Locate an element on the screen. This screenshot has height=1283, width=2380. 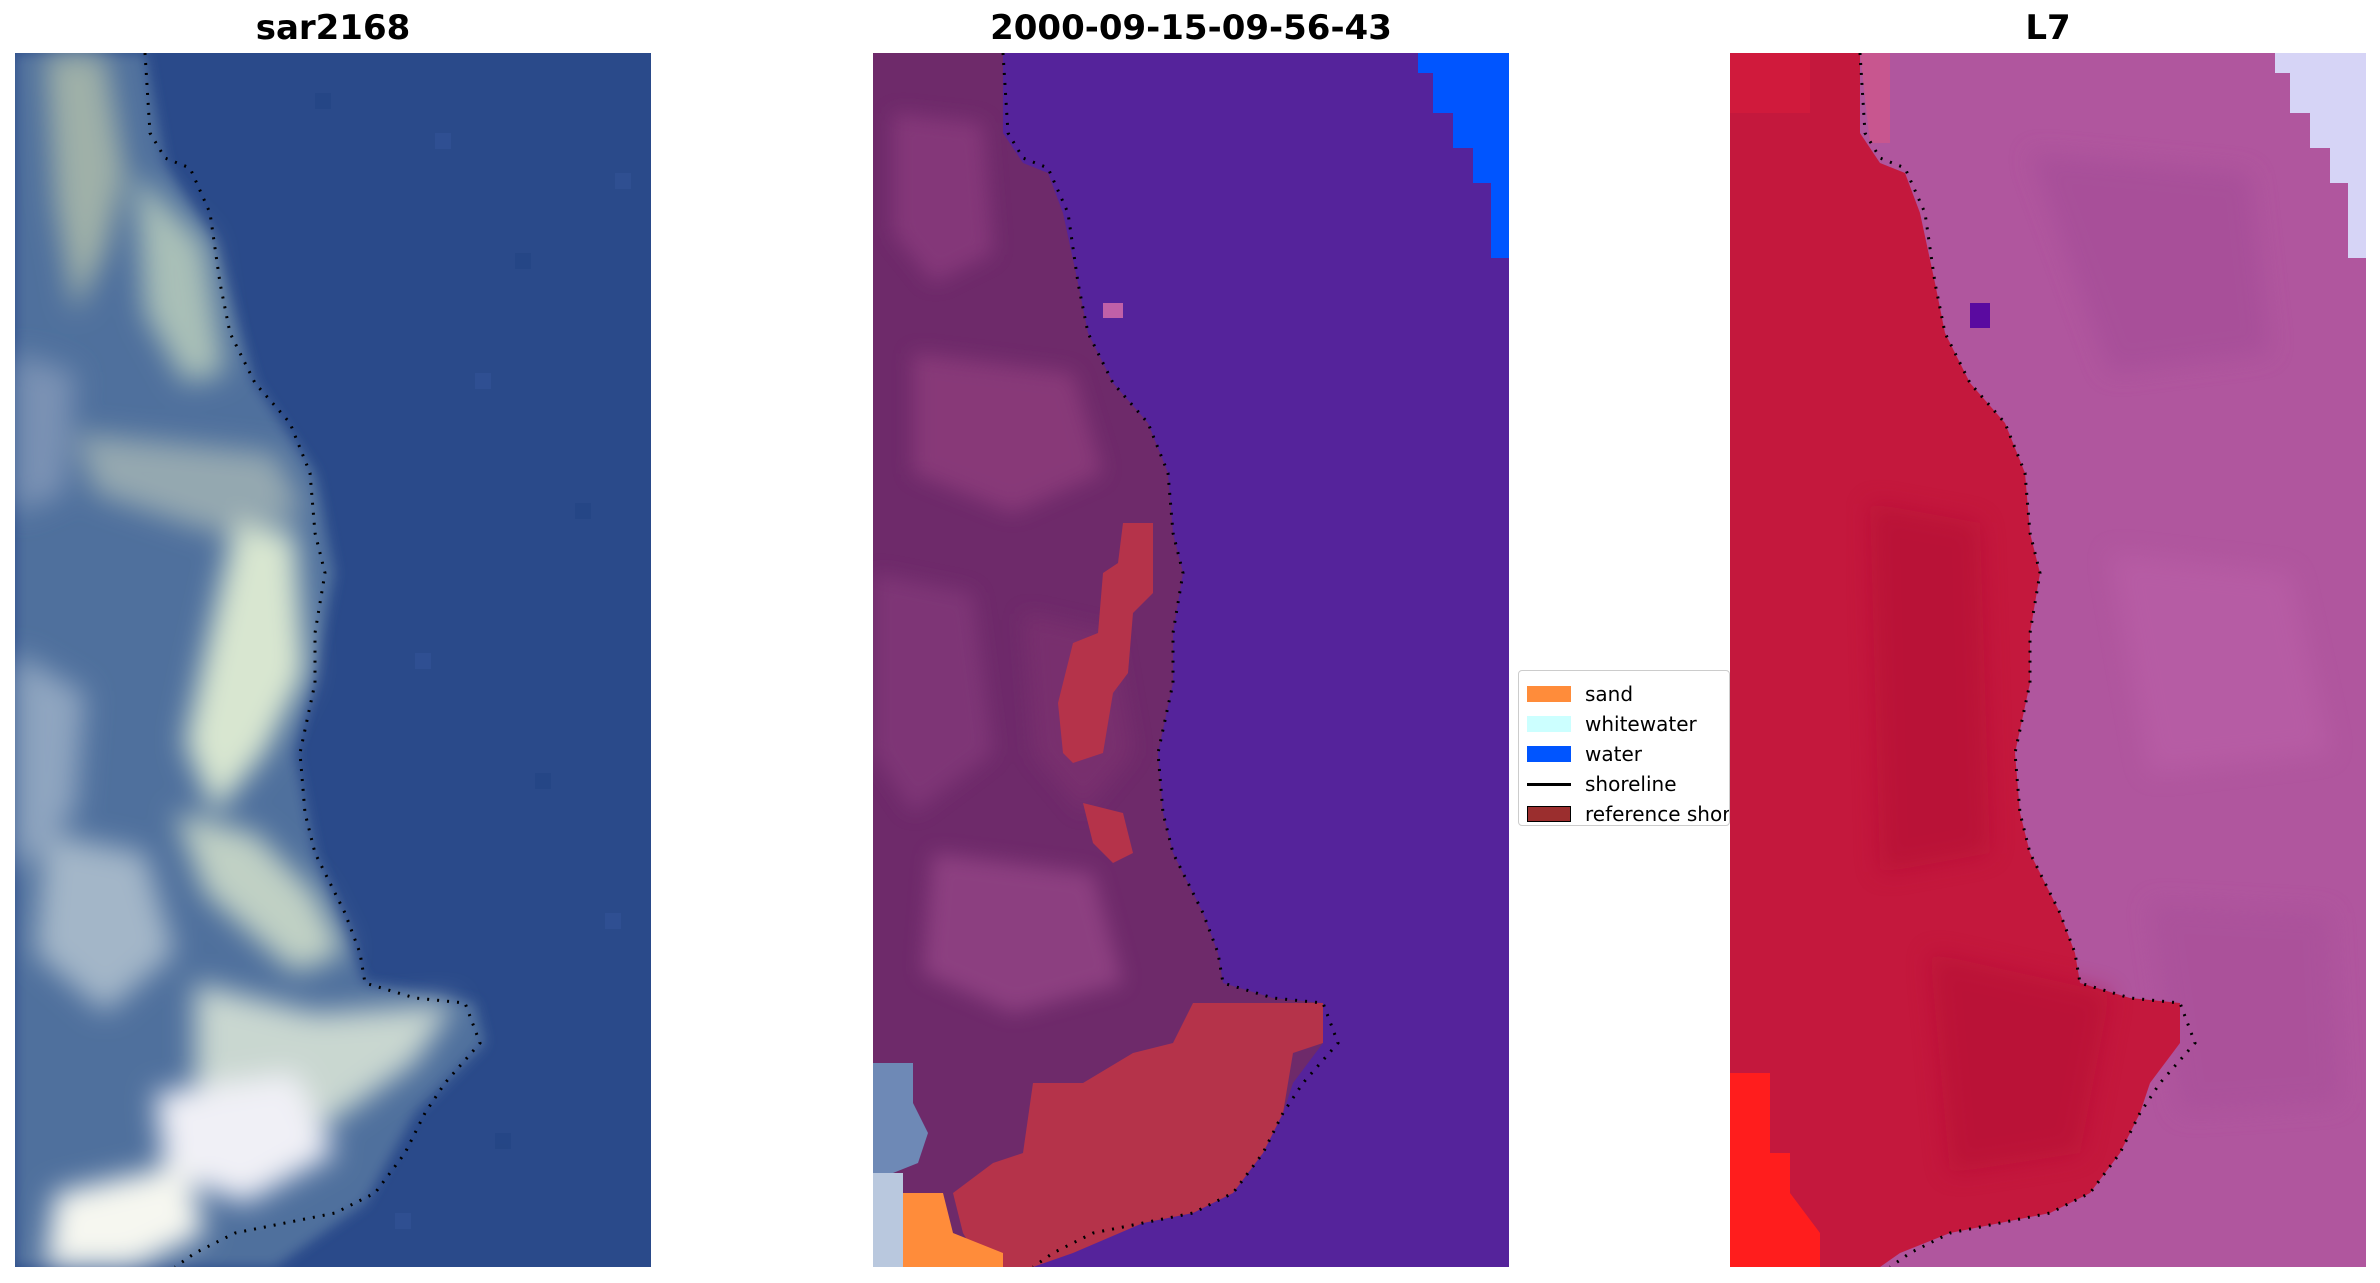
bright-red-region is located at coordinates (1775, 1170).